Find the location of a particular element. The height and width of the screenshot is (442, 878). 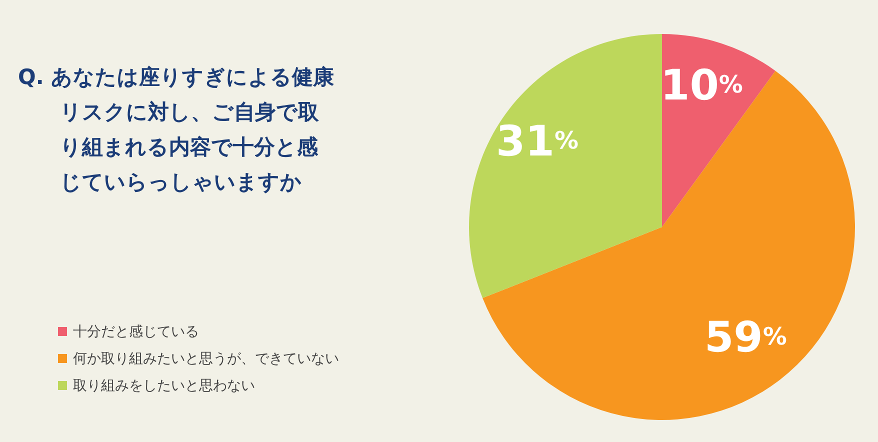

legend-label: 取り組みをしたいと思わない is located at coordinates (164, 385).